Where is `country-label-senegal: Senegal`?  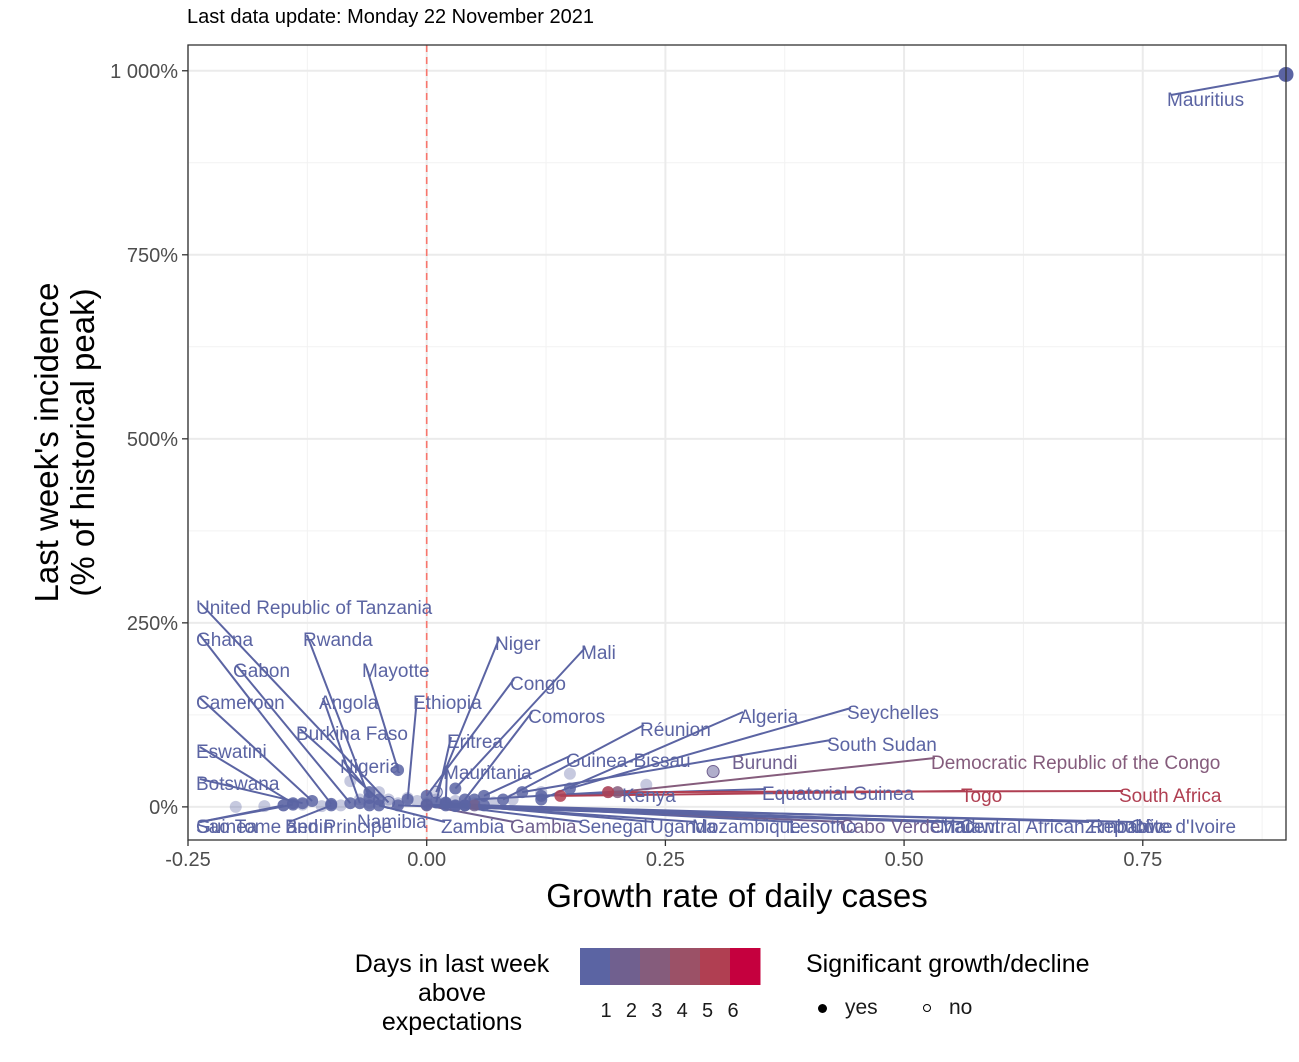 country-label-senegal: Senegal is located at coordinates (613, 827).